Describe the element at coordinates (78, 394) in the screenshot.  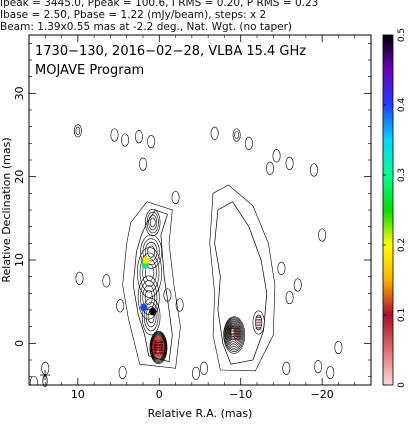
I see `x-tick-label: 10` at that location.